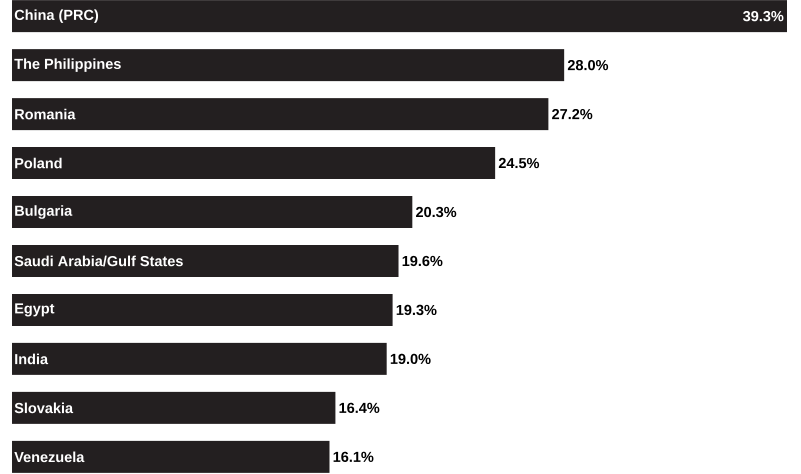  What do you see at coordinates (44, 408) in the screenshot?
I see `y-tick-label: Slovakia` at bounding box center [44, 408].